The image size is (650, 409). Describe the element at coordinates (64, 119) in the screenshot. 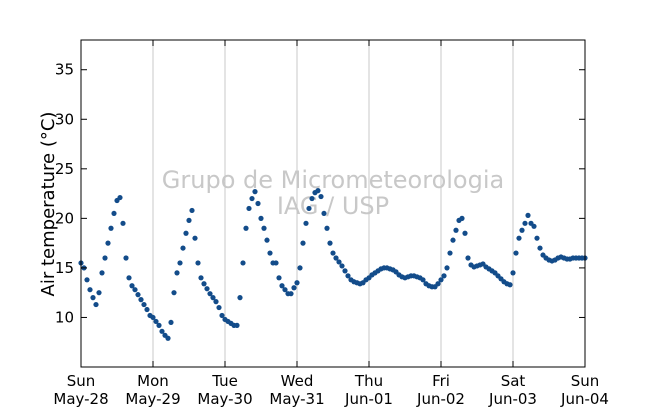

I see `y-tick-label: 30` at that location.